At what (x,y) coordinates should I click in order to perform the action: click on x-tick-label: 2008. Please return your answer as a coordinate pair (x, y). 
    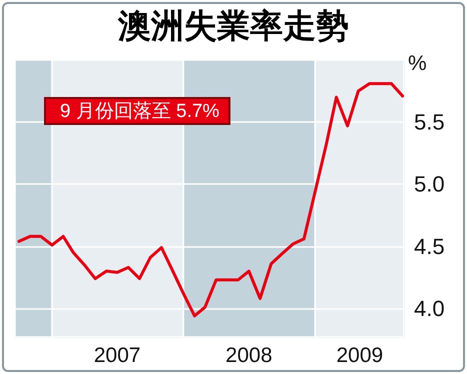
    Looking at the image, I should click on (249, 355).